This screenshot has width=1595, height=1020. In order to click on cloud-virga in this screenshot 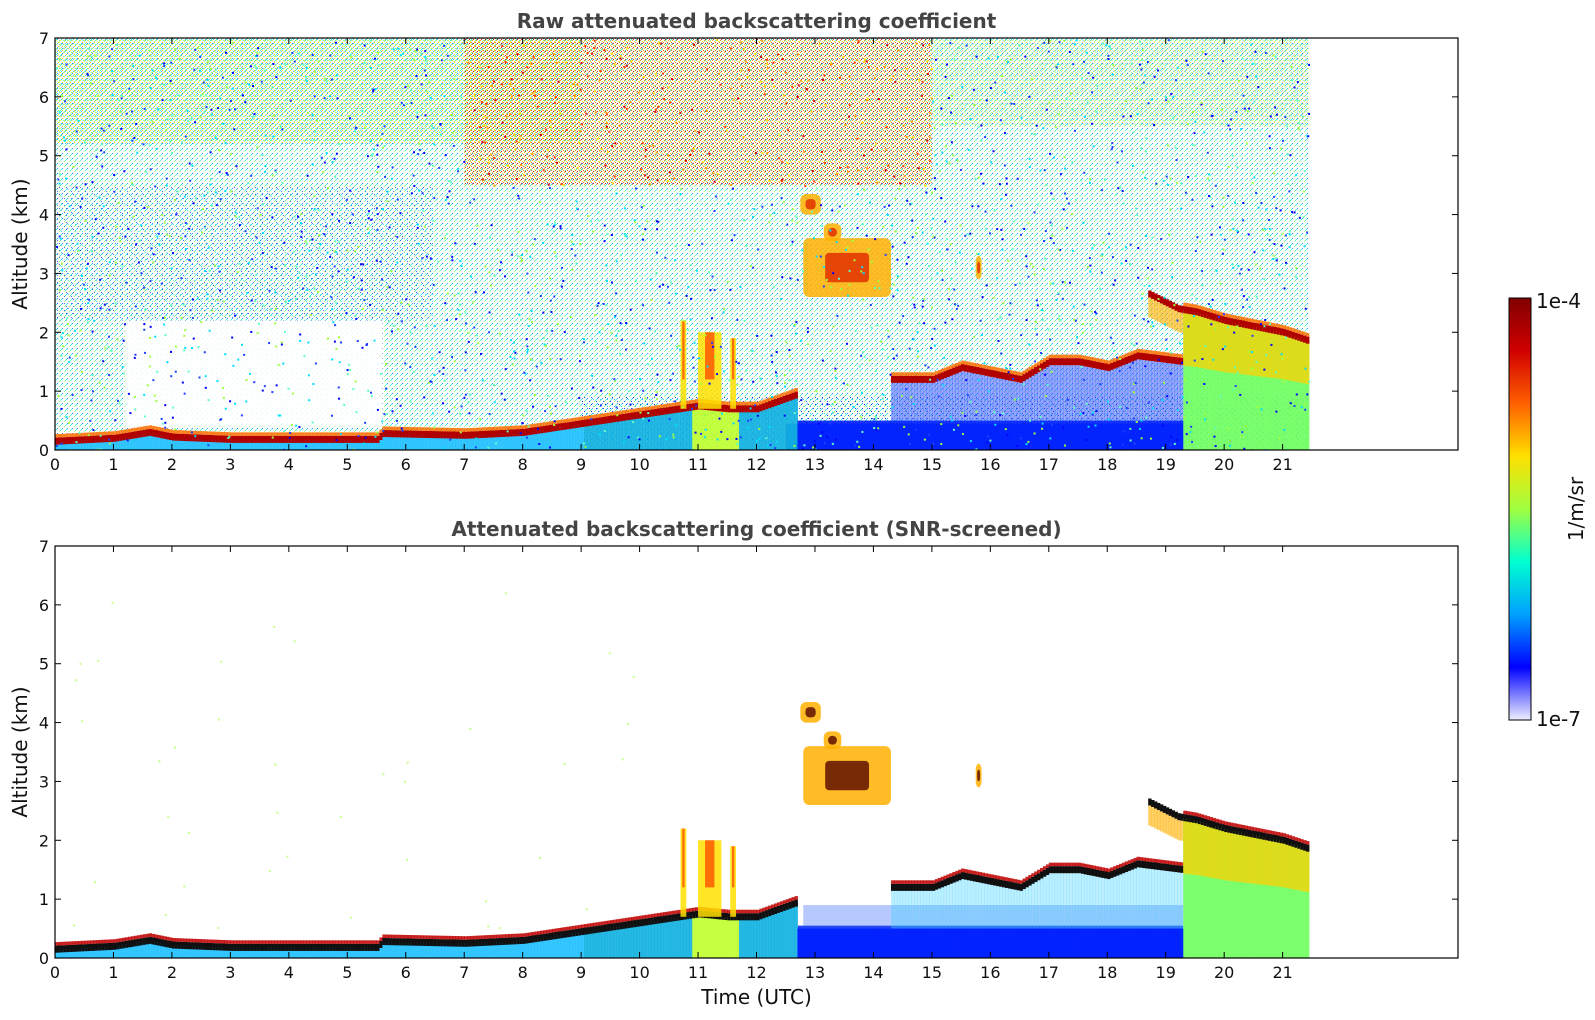, I will do `click(1299, 360)`.